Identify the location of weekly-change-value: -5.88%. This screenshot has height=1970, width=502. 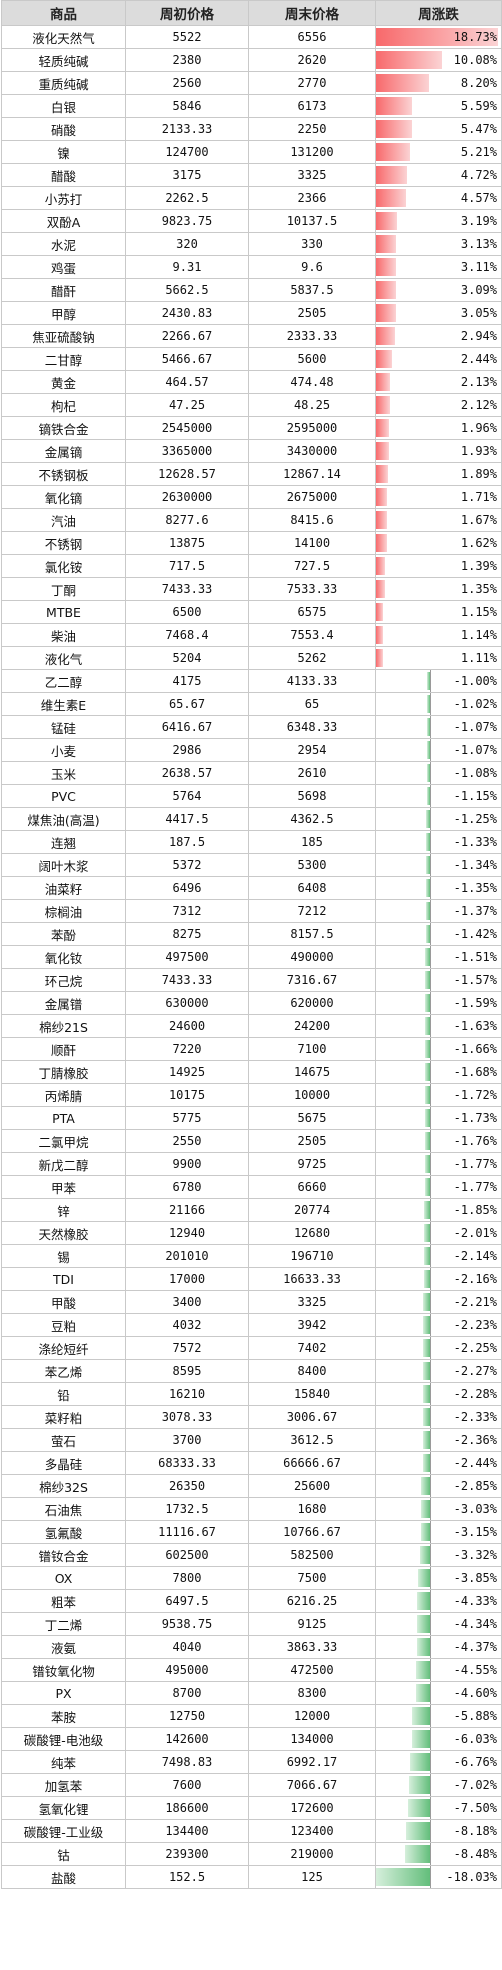
(475, 1716).